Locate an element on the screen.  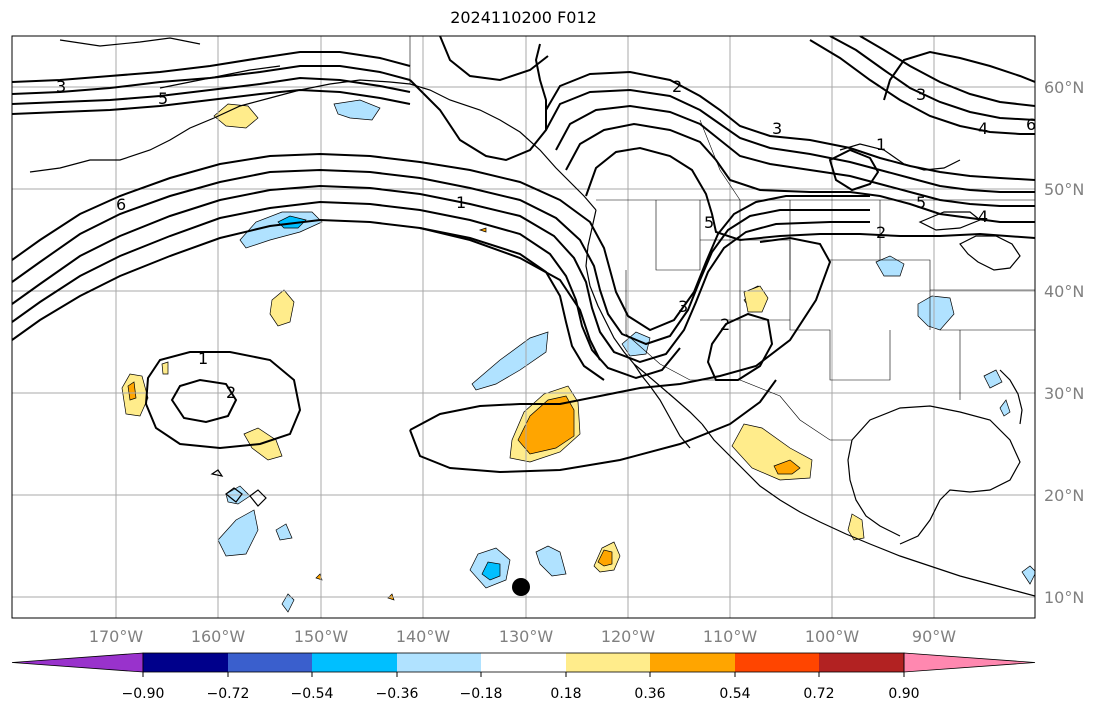
colorbar-tick-label: −0.90 is located at coordinates (143, 694).